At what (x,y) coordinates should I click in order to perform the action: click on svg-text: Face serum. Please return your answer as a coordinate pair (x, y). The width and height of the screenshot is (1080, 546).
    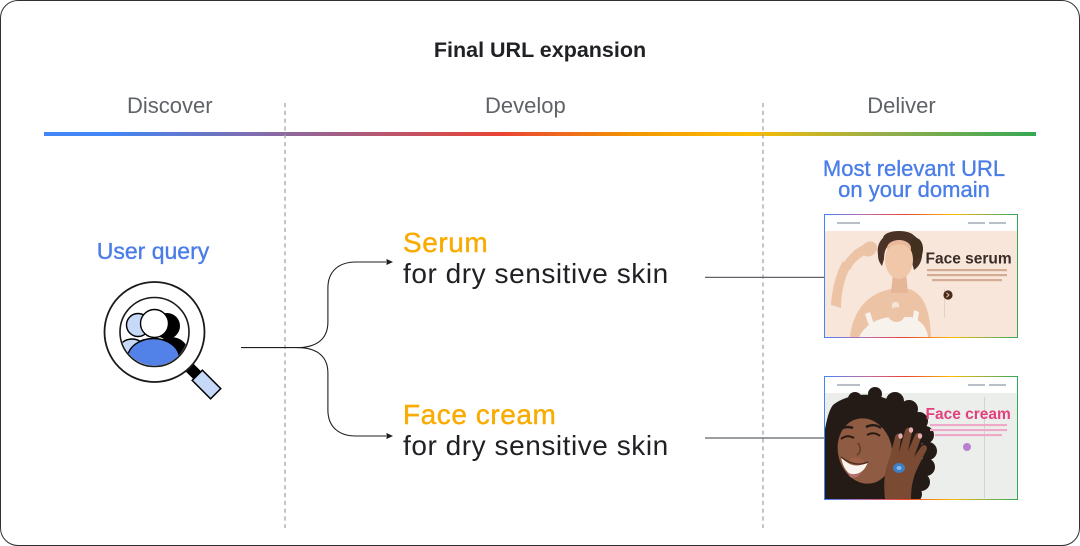
    Looking at the image, I should click on (968, 259).